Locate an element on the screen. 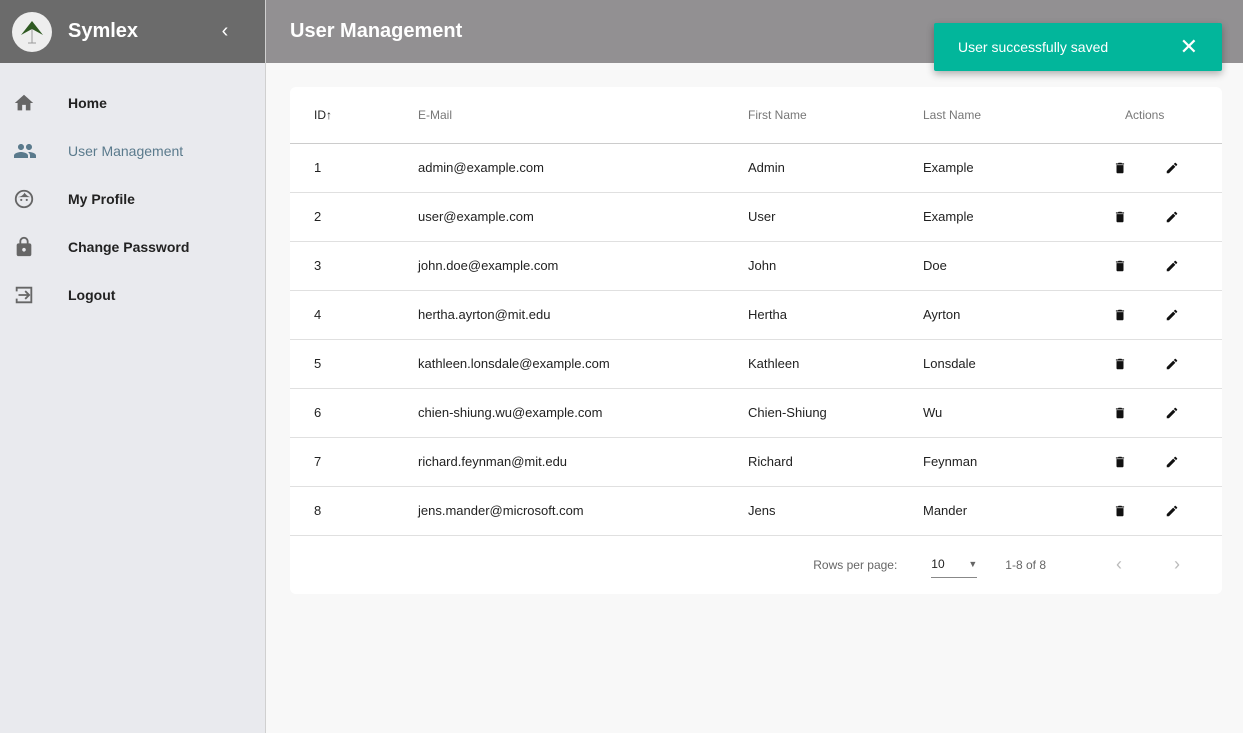 The image size is (1243, 733). column-header-last-name: Last Name is located at coordinates (1008, 115).